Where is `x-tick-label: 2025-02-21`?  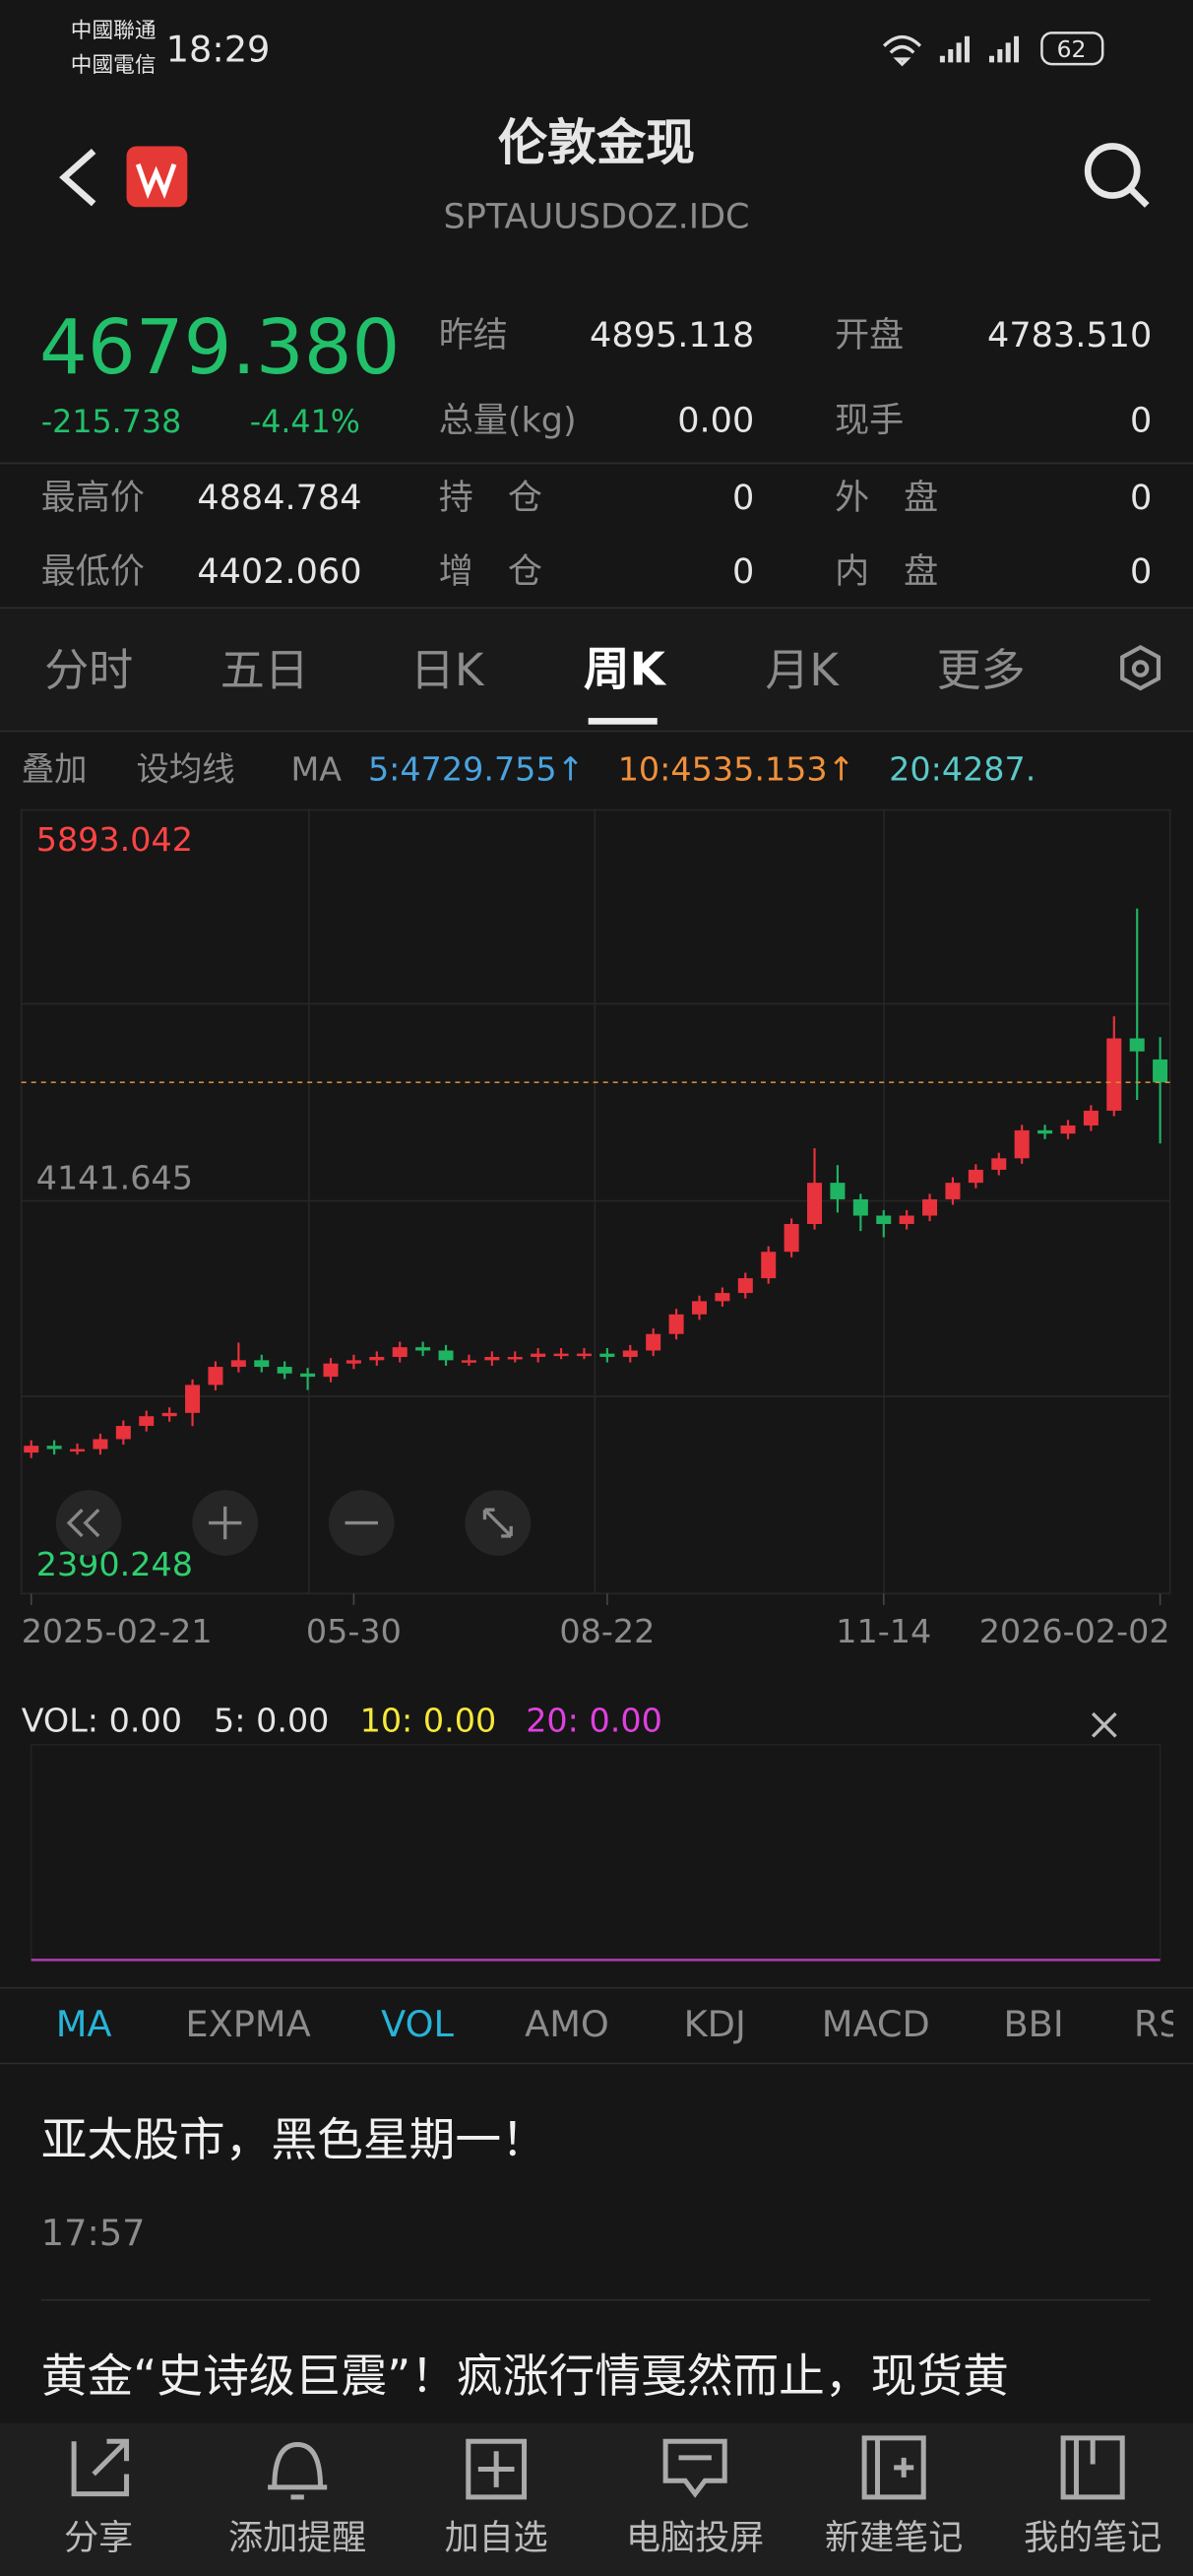 x-tick-label: 2025-02-21 is located at coordinates (117, 1631).